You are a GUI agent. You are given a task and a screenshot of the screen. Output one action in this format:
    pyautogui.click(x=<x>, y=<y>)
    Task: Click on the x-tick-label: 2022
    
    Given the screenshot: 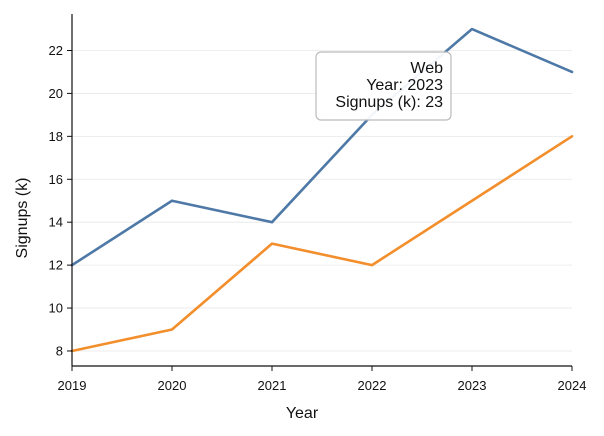 What is the action you would take?
    pyautogui.click(x=372, y=385)
    